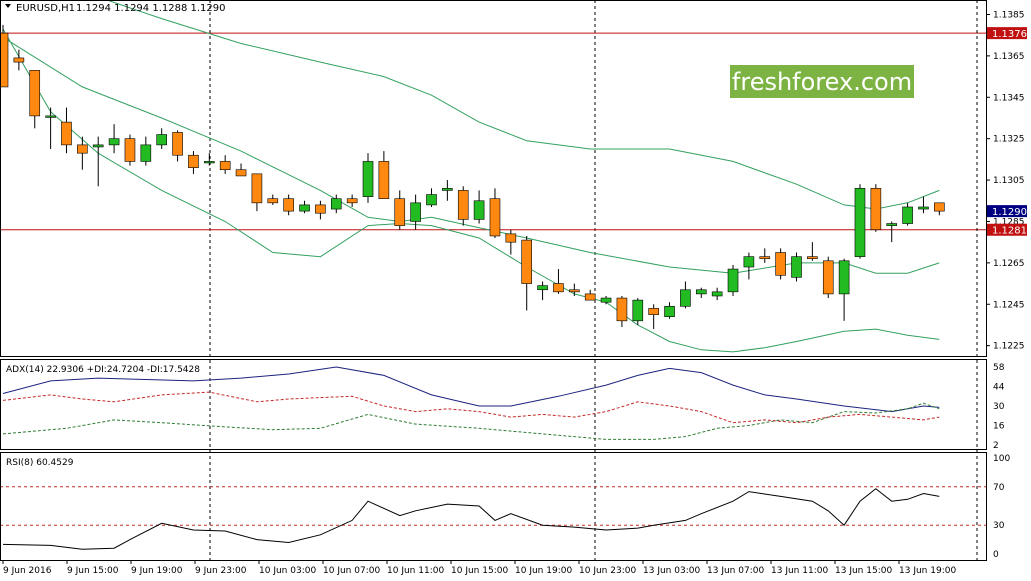  I want to click on time-tick-label: 13 Jun 15:00, so click(863, 571).